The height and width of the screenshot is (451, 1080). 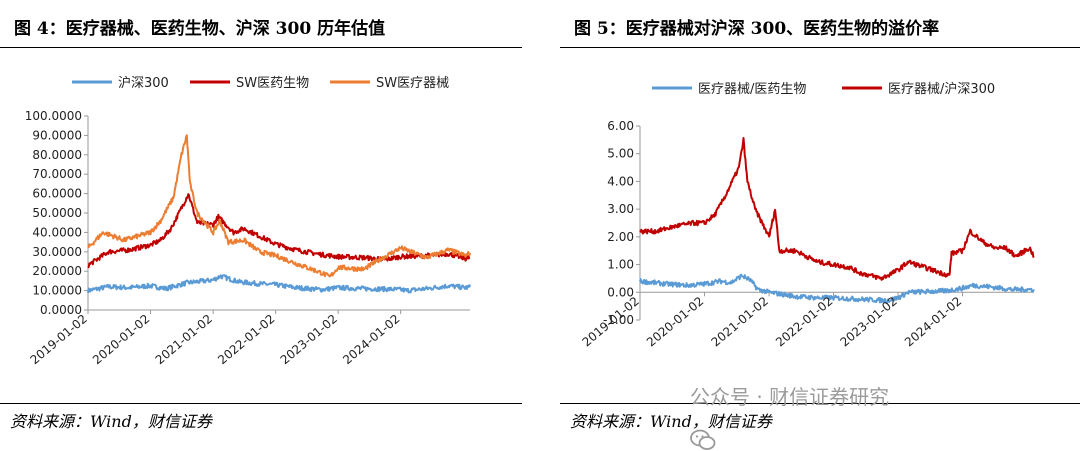 I want to click on y-tick-label: 50.0000, so click(x=57, y=213).